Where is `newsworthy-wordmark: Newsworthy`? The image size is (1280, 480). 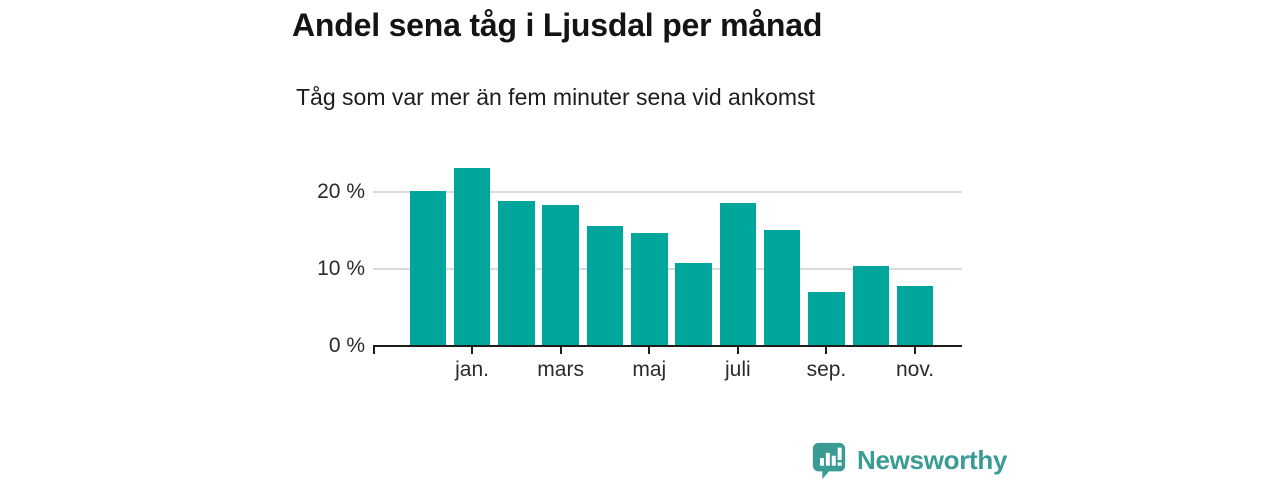
newsworthy-wordmark: Newsworthy is located at coordinates (932, 459).